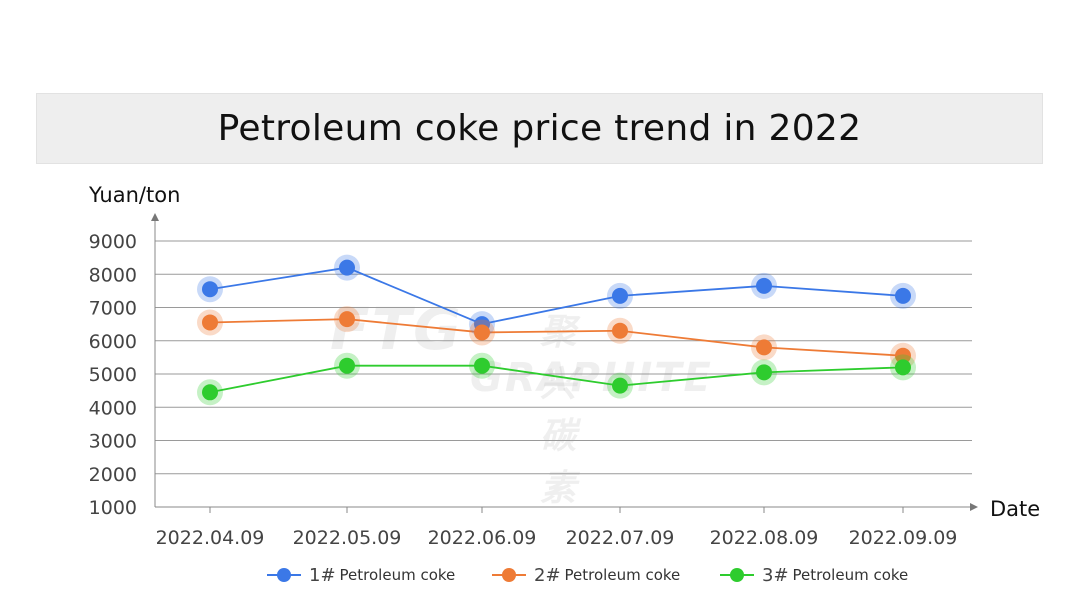  What do you see at coordinates (113, 275) in the screenshot?
I see `y-tick-label: 8000` at bounding box center [113, 275].